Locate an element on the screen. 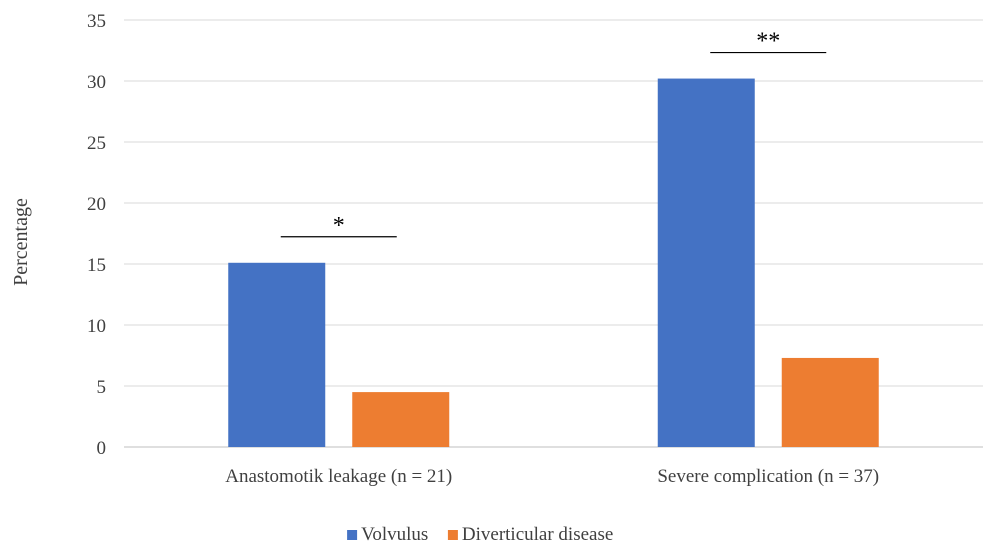 This screenshot has width=983, height=556. legend-label: Diverticular disease is located at coordinates (537, 534).